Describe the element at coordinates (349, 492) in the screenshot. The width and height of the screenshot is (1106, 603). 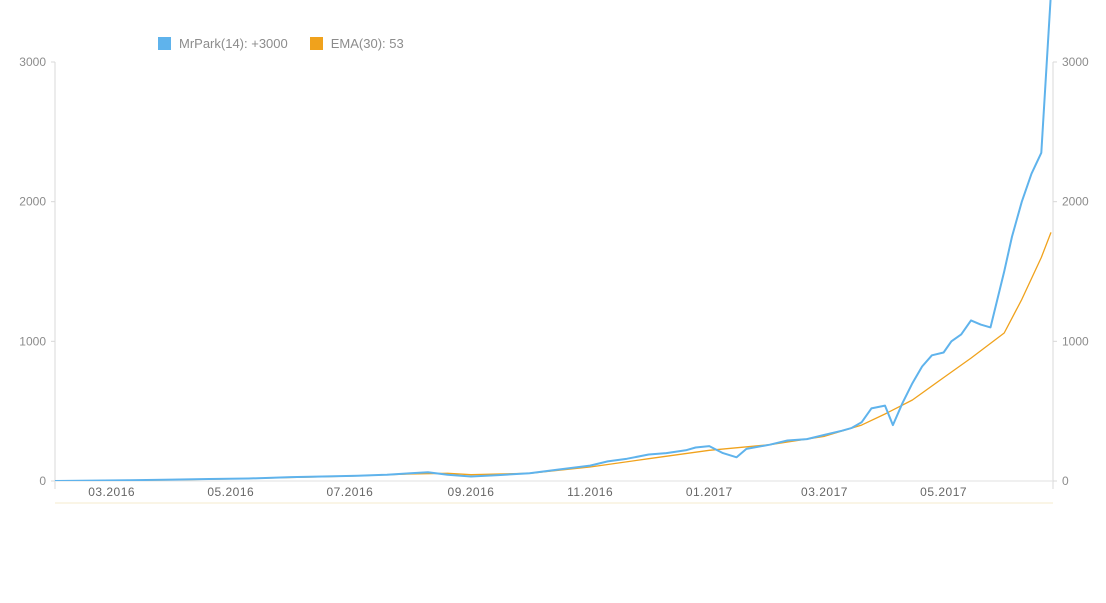
I see `x-tick-label: 07.2016` at that location.